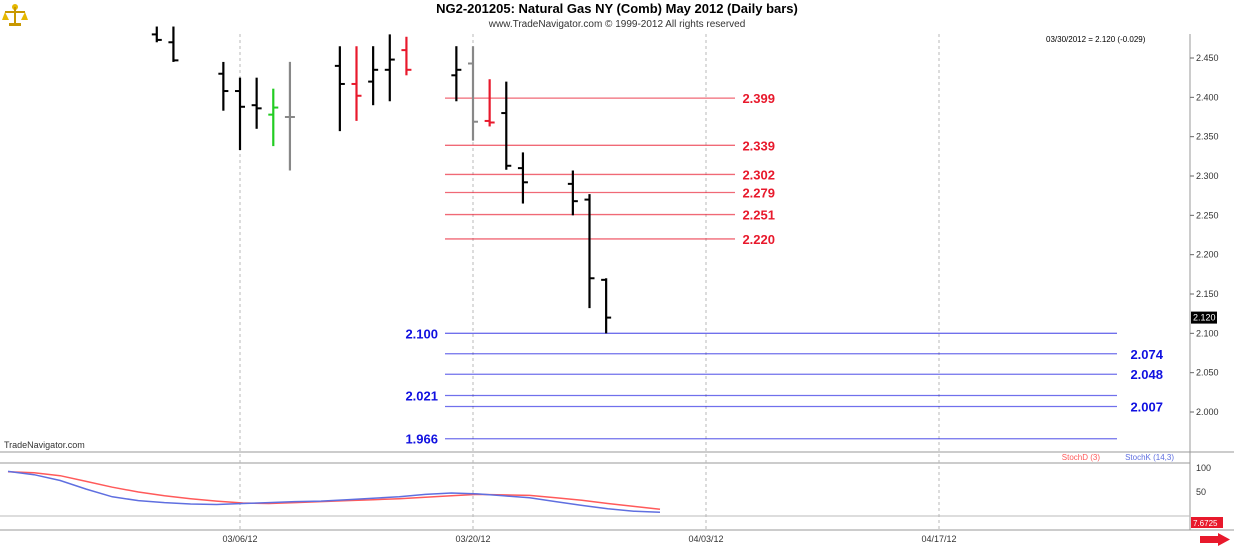 The width and height of the screenshot is (1234, 551). Describe the element at coordinates (472, 539) in the screenshot. I see `date-tick-label: 03/20/12` at that location.